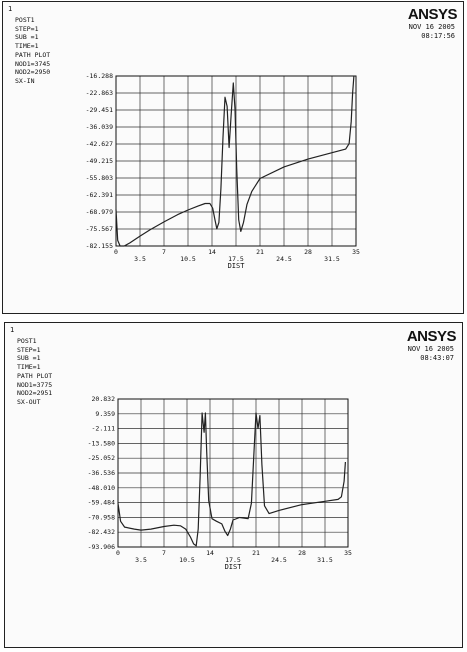  Describe the element at coordinates (99, 110) in the screenshot. I see `y-tick-label: -29.451` at that location.